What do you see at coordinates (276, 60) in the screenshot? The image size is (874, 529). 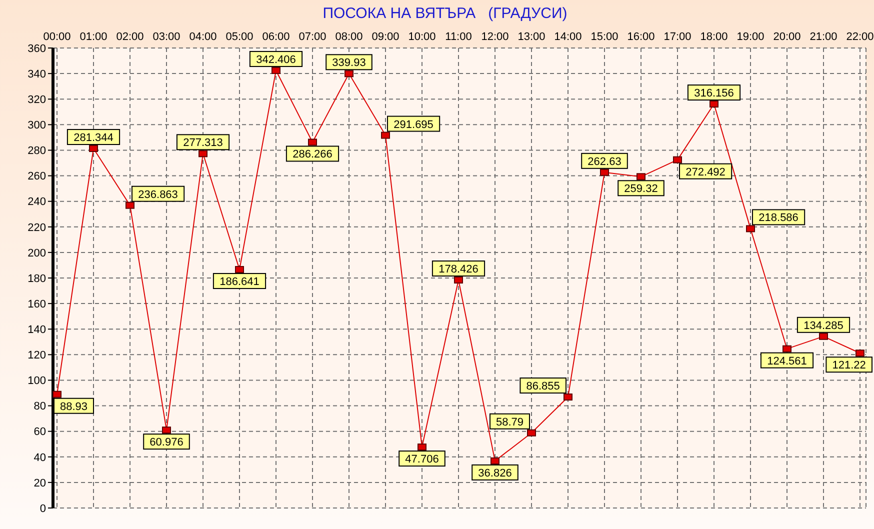 I see `data-label: 342.406` at bounding box center [276, 60].